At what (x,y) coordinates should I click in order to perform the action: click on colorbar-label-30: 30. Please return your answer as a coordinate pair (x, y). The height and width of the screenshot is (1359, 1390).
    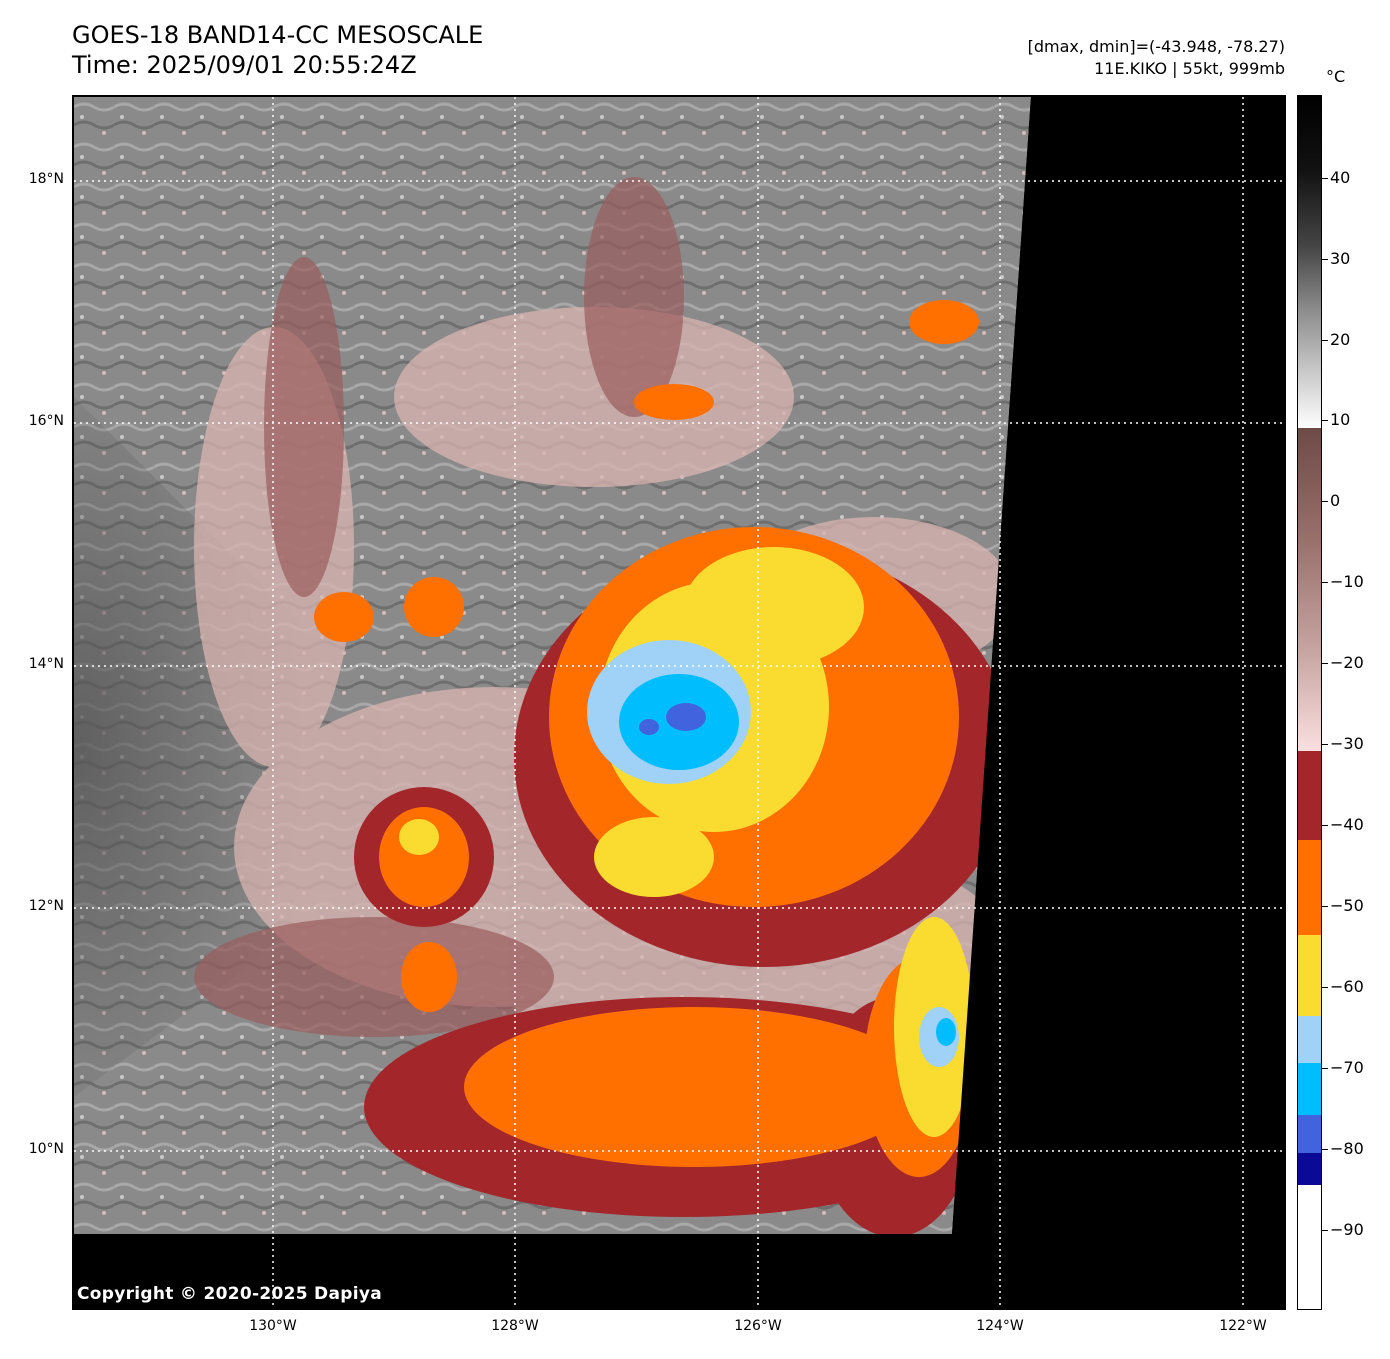
    Looking at the image, I should click on (1340, 258).